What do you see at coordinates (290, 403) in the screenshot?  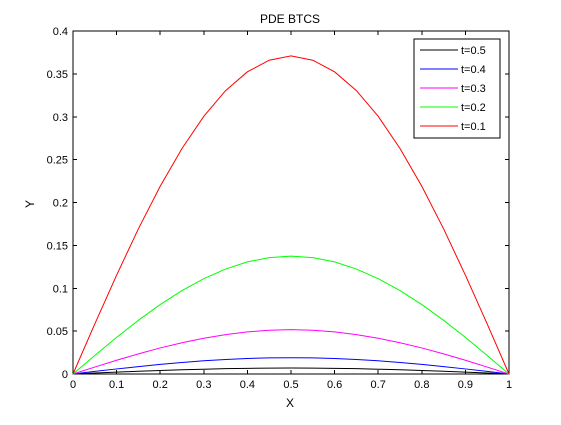 I see `x-axis-label: X` at bounding box center [290, 403].